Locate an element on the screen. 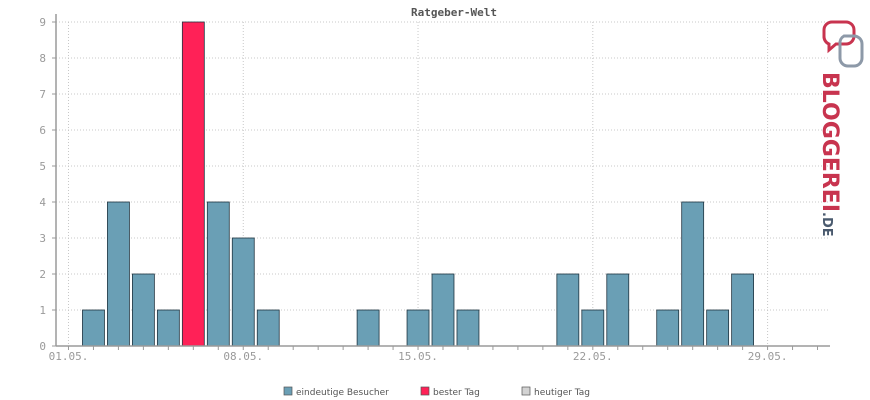 The height and width of the screenshot is (400, 870). legend-label: eindeutige Besucher is located at coordinates (342, 393).